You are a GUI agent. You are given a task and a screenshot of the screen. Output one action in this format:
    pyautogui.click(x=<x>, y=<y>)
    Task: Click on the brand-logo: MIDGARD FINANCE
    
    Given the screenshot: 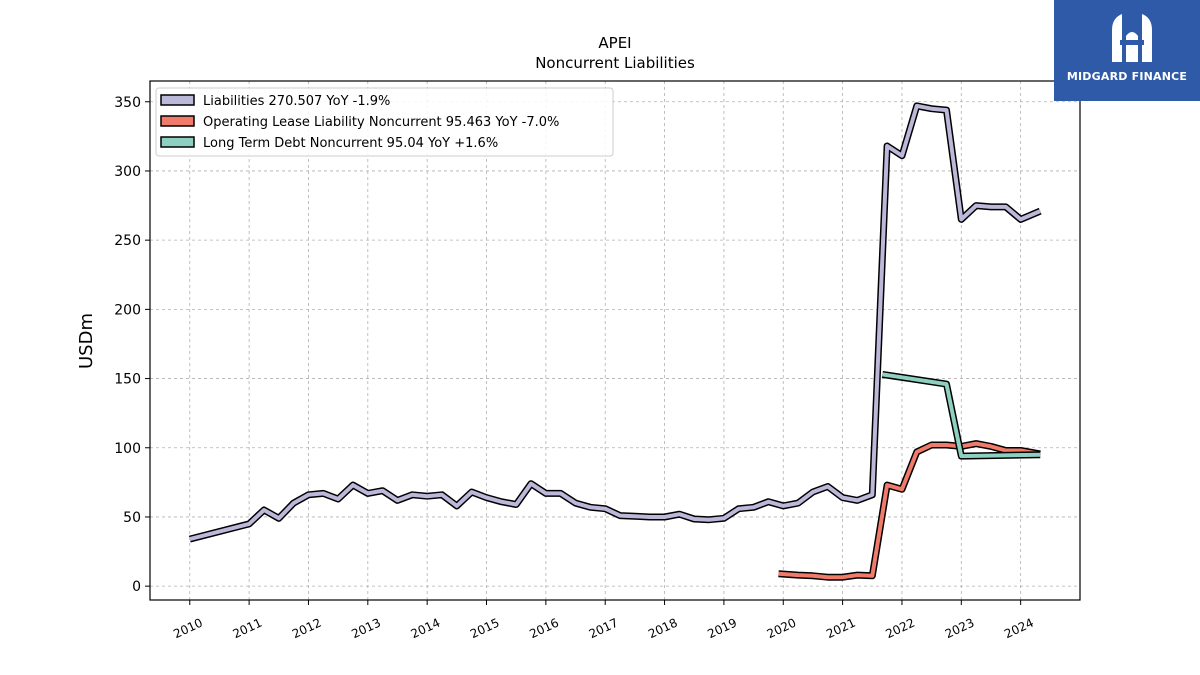 What is the action you would take?
    pyautogui.click(x=1127, y=50)
    